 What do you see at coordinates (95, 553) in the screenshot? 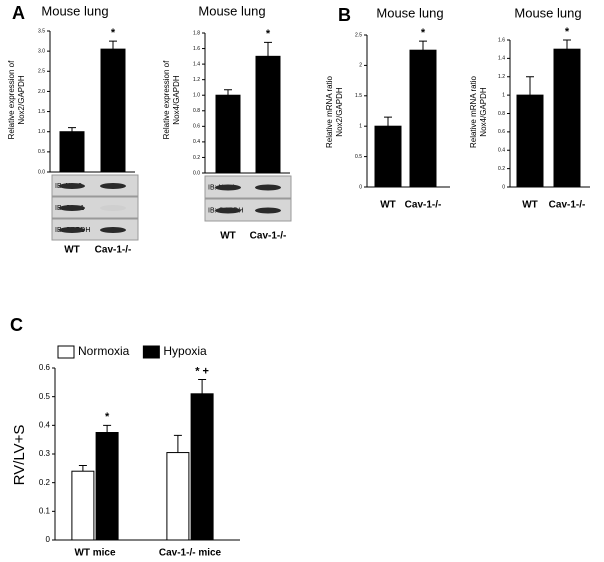
I see `x-tick-label: WT mice` at bounding box center [95, 553].